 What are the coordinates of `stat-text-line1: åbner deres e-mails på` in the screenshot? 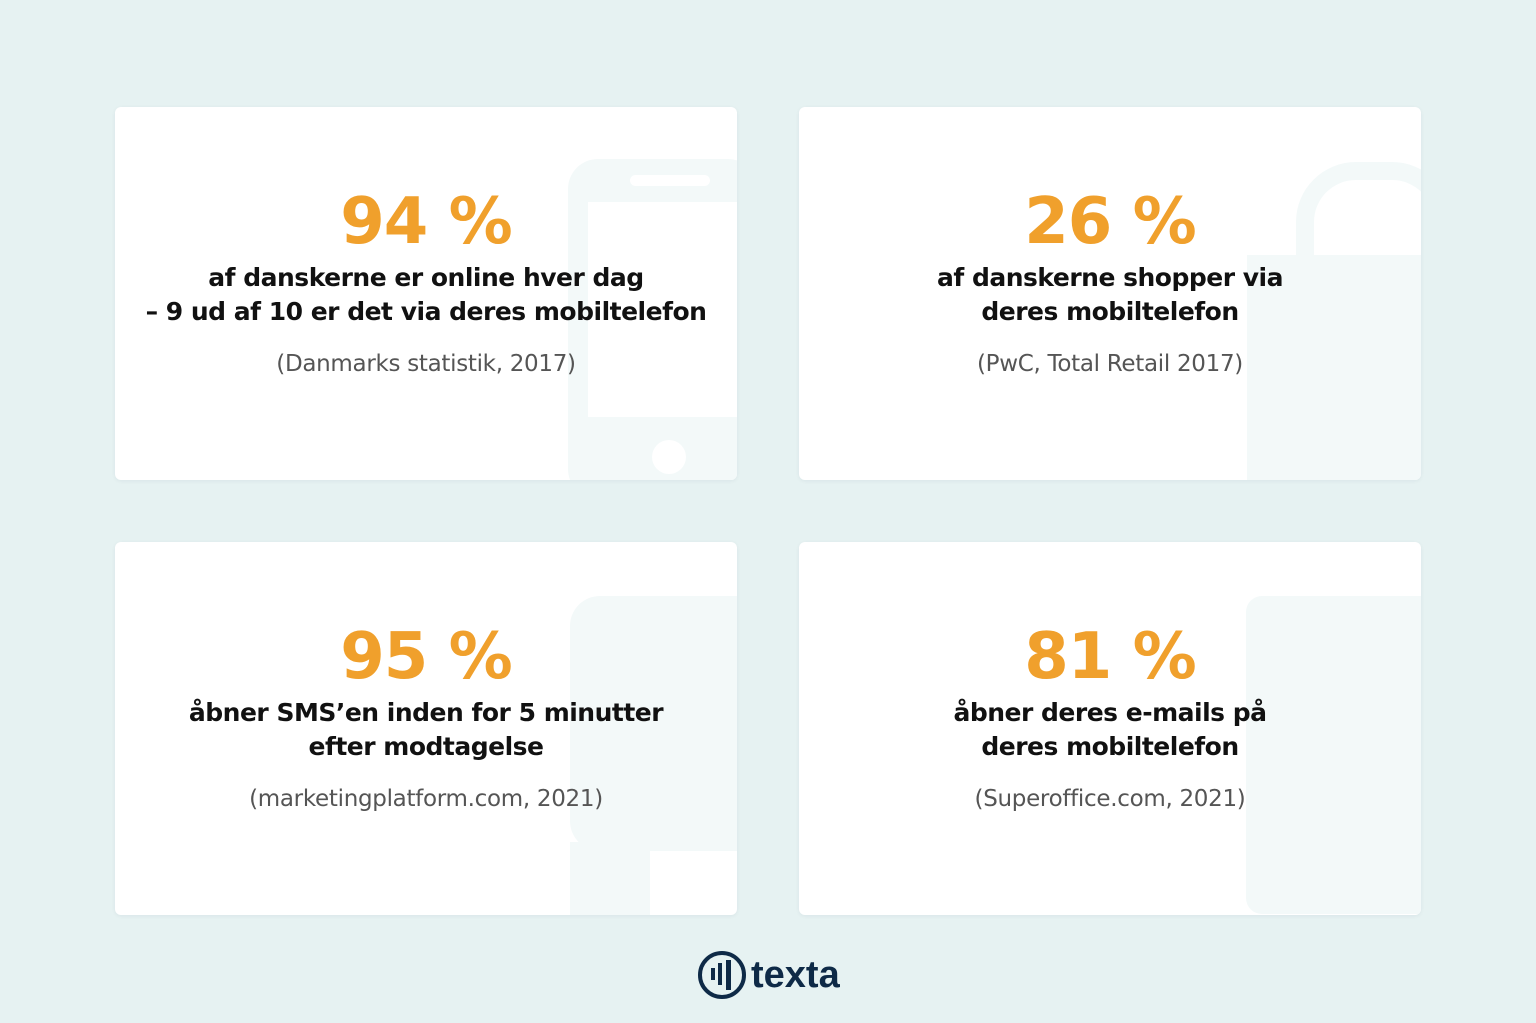 It's located at (1110, 712).